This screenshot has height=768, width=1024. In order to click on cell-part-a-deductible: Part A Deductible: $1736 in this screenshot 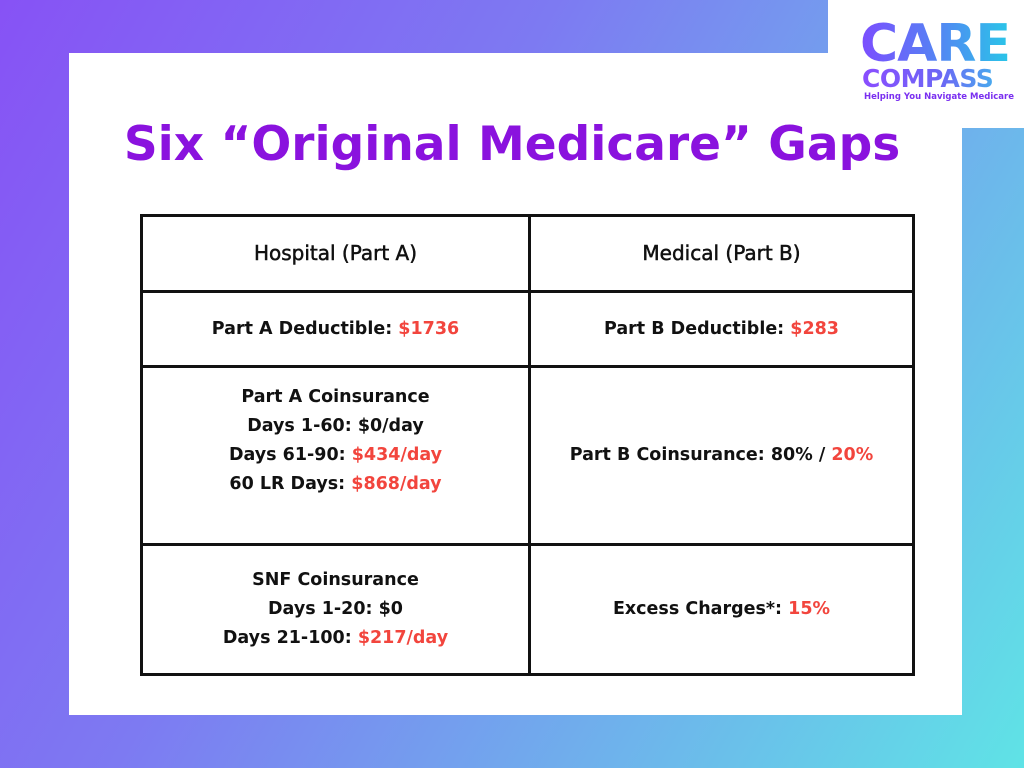, I will do `click(335, 329)`.